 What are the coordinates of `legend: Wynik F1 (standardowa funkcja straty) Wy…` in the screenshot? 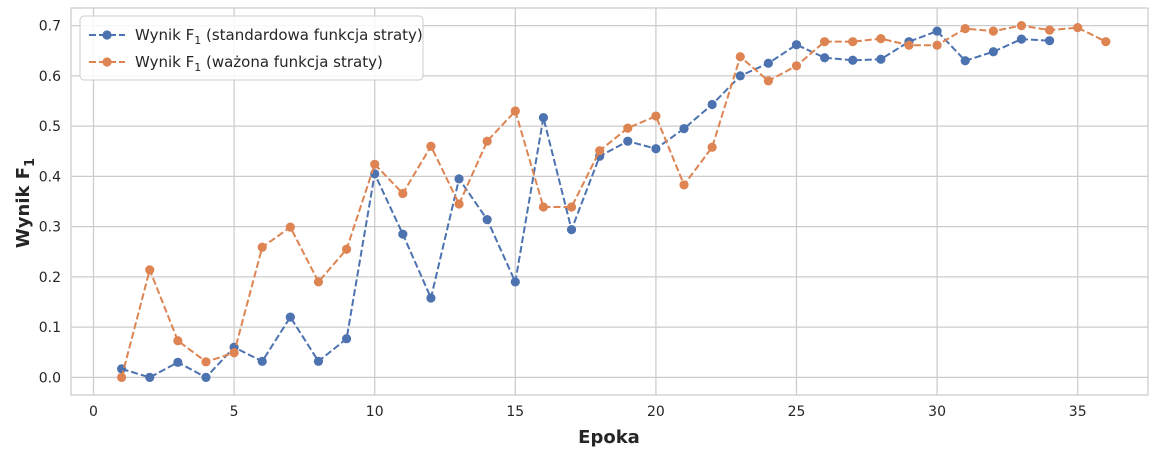 It's located at (251, 48).